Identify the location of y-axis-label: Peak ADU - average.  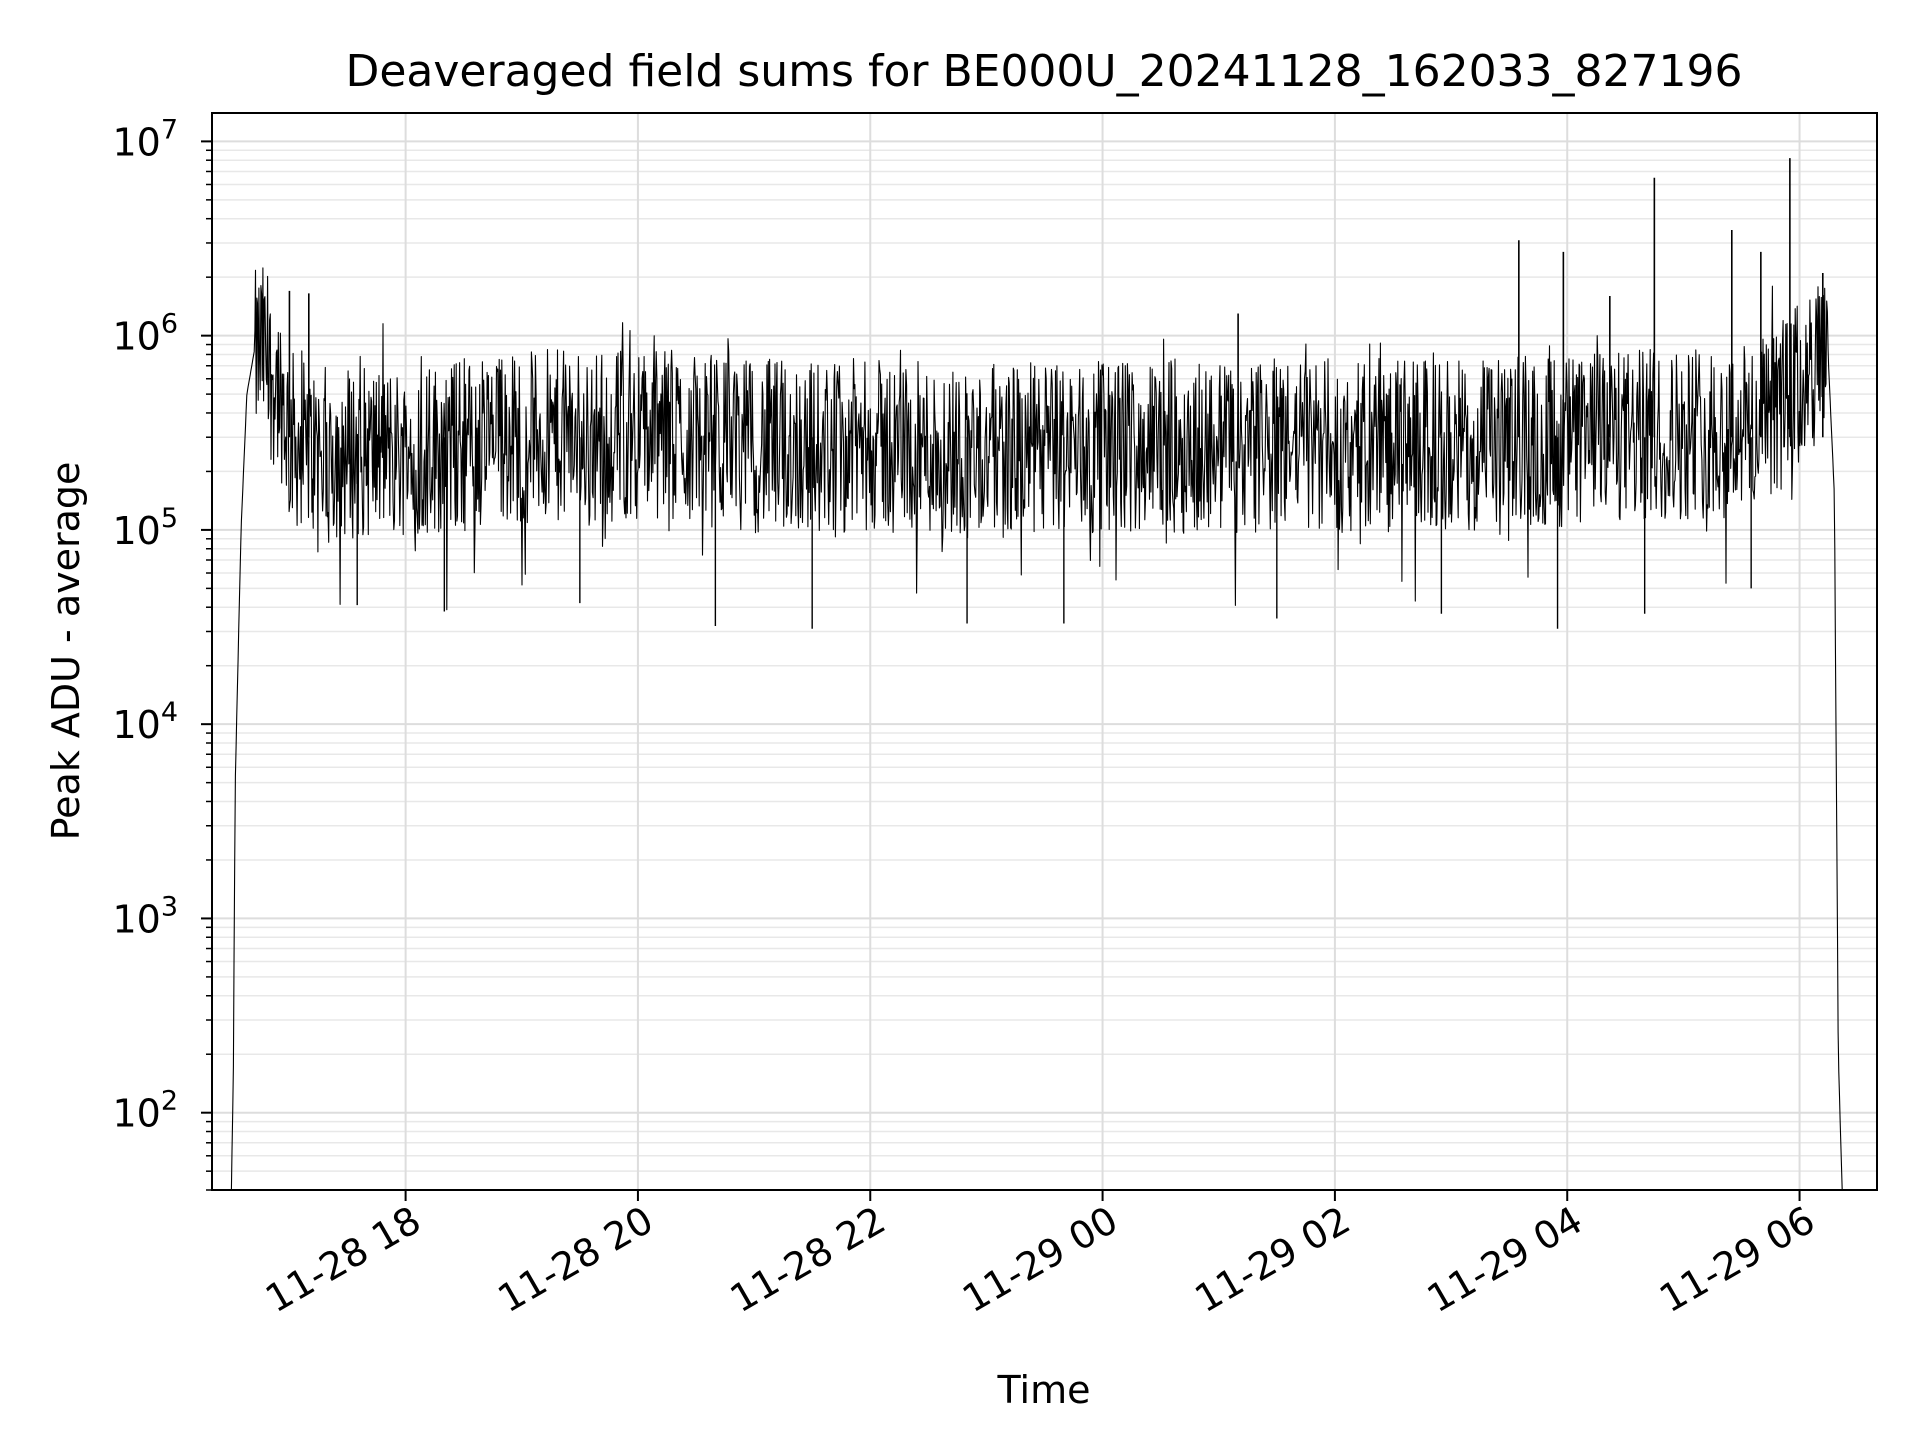
(66, 651).